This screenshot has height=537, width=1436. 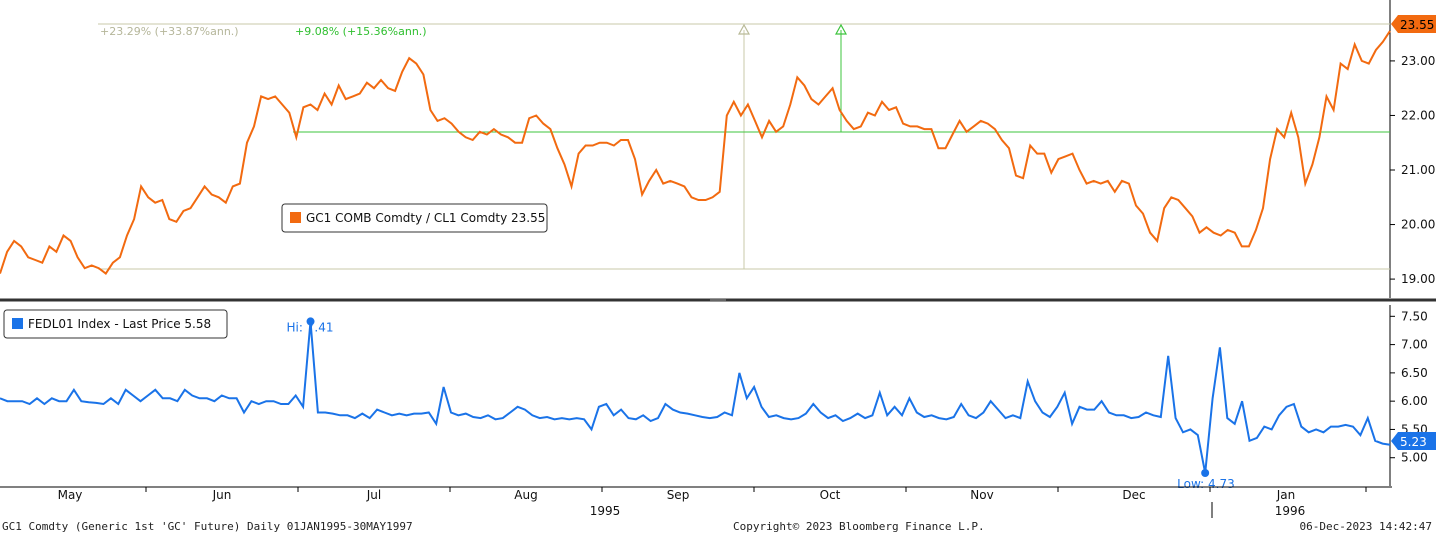 I want to click on last-value-label: 5.23, so click(x=1413, y=442).